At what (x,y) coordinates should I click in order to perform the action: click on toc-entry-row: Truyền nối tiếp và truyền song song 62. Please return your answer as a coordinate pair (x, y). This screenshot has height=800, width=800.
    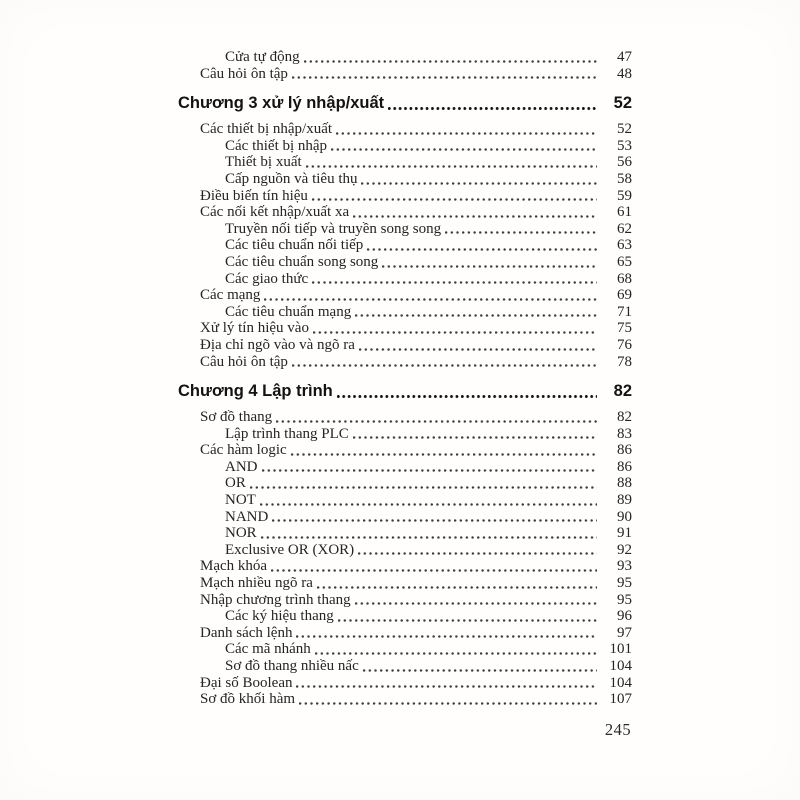
    Looking at the image, I should click on (405, 229).